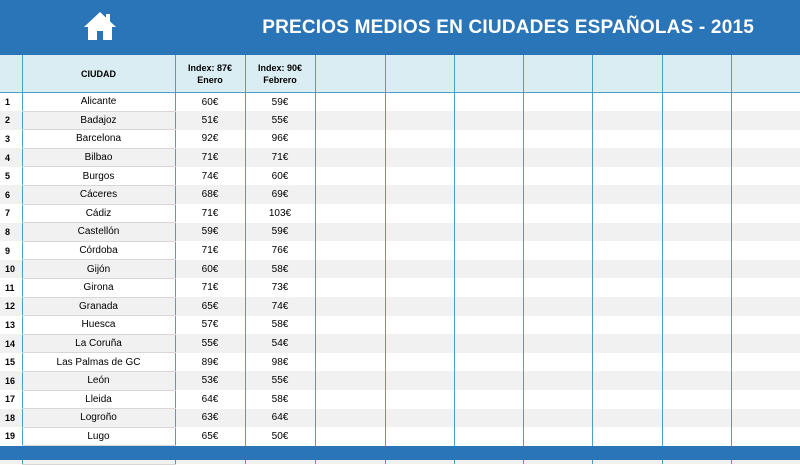  What do you see at coordinates (11, 418) in the screenshot?
I see `row-number: 18` at bounding box center [11, 418].